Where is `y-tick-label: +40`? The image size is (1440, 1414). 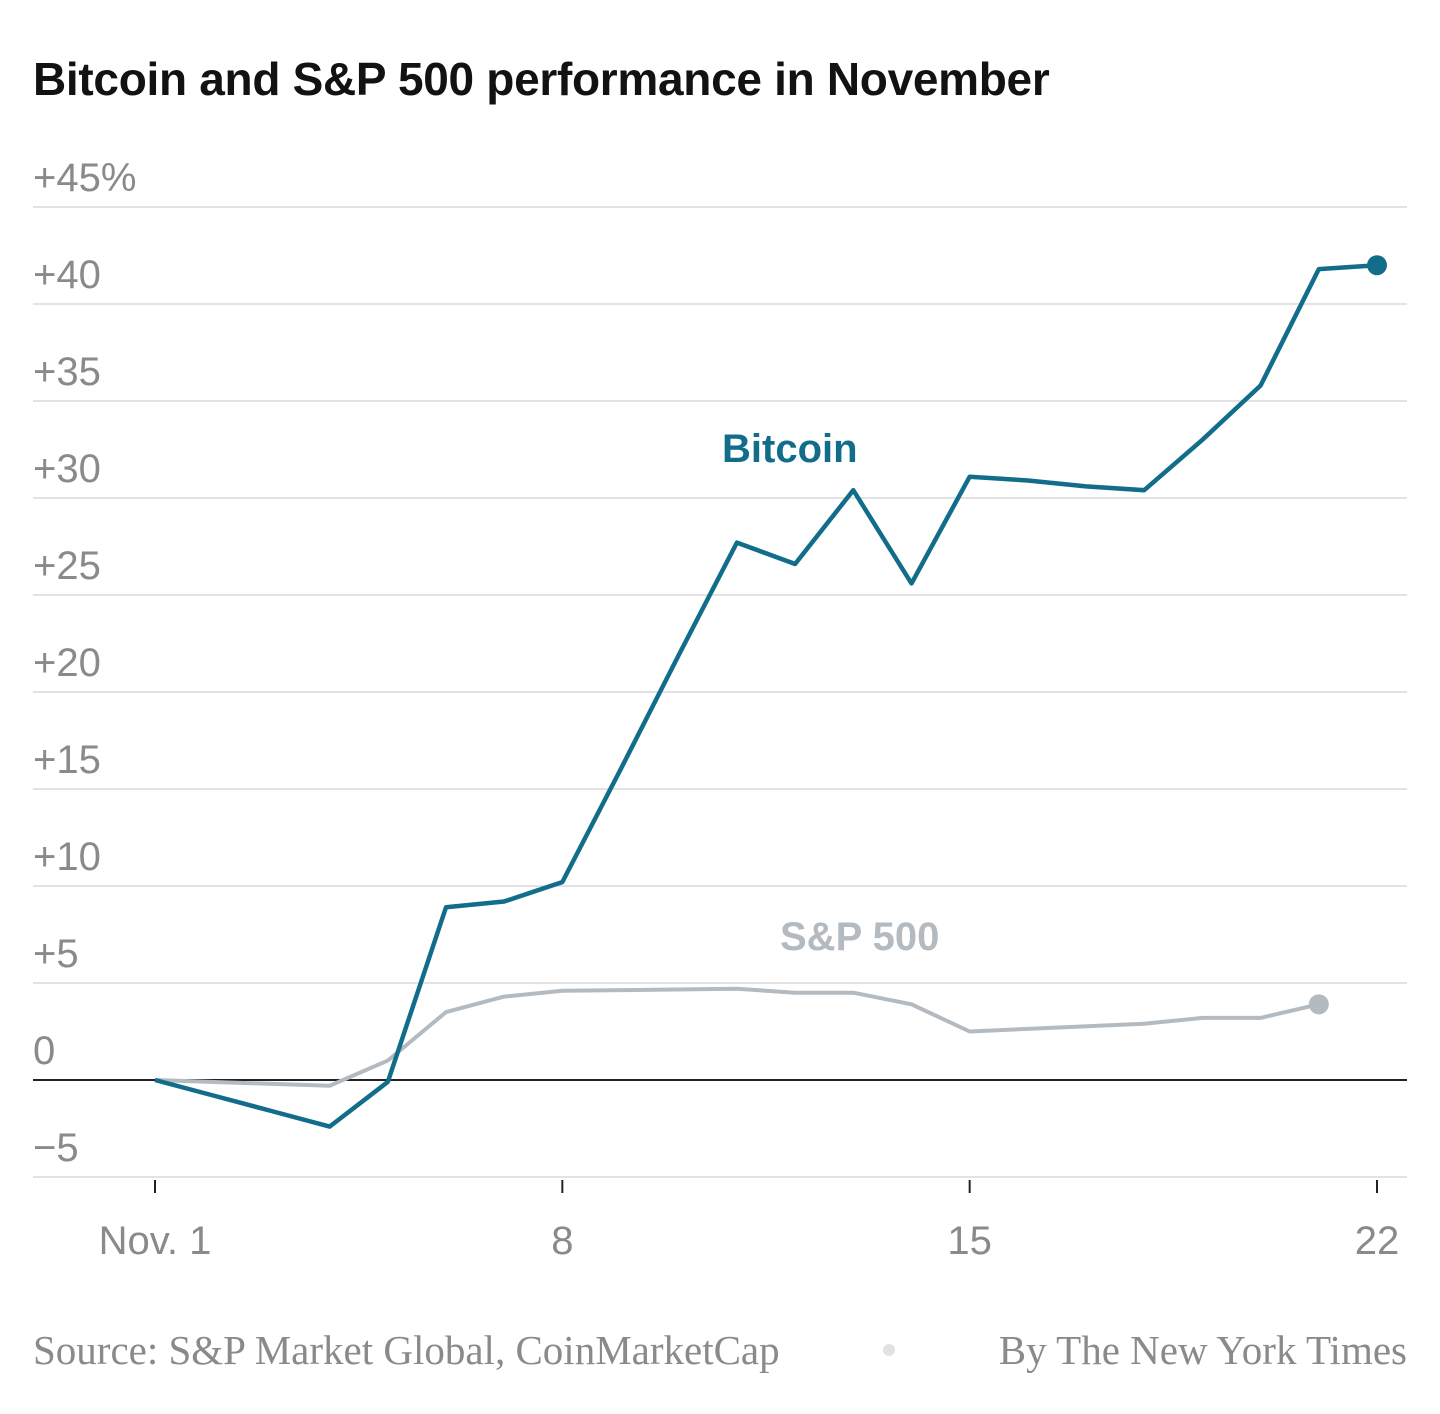 y-tick-label: +40 is located at coordinates (67, 275).